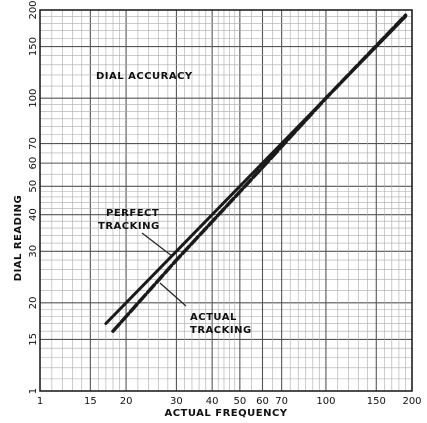 The image size is (427, 423). I want to click on annotation-actual-line2: TRACKING, so click(221, 330).